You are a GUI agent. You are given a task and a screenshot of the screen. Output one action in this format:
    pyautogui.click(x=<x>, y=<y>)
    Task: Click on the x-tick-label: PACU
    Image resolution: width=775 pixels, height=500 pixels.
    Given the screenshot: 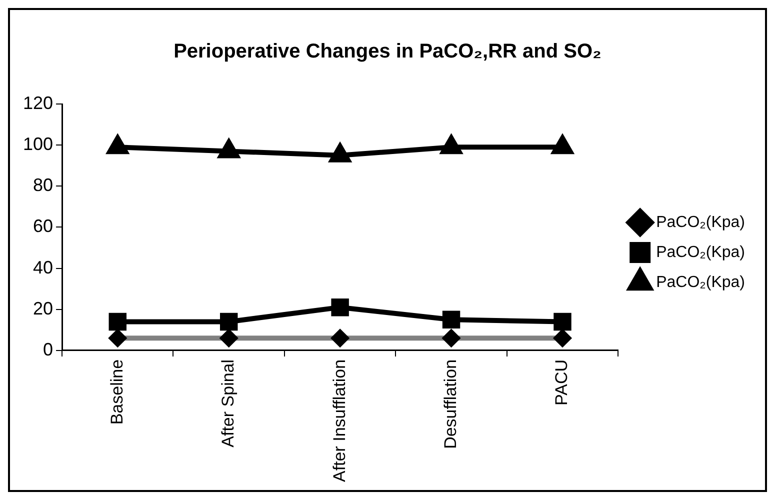 What is the action you would take?
    pyautogui.click(x=562, y=382)
    